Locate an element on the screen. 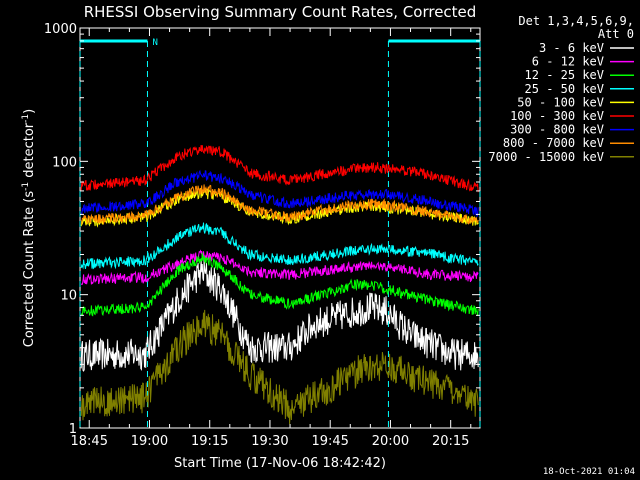  legend-label: 300 - 800 keV is located at coordinates (557, 130).